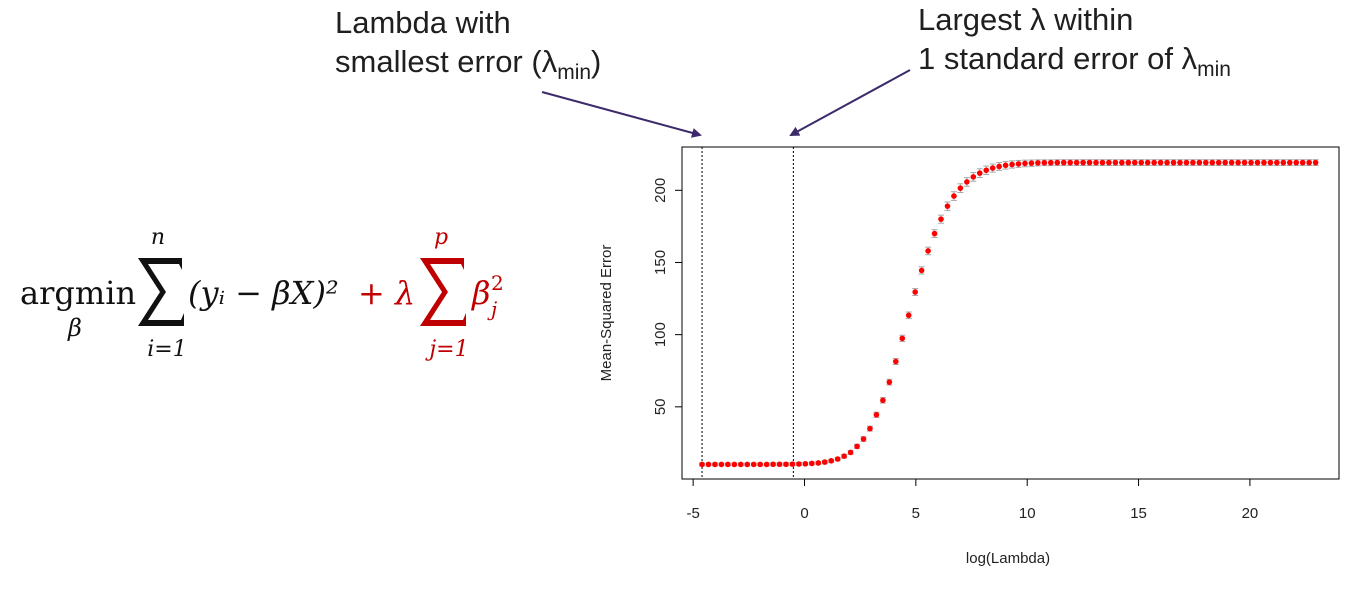 The width and height of the screenshot is (1358, 589). Describe the element at coordinates (1250, 513) in the screenshot. I see `x-tick-label: 20` at that location.